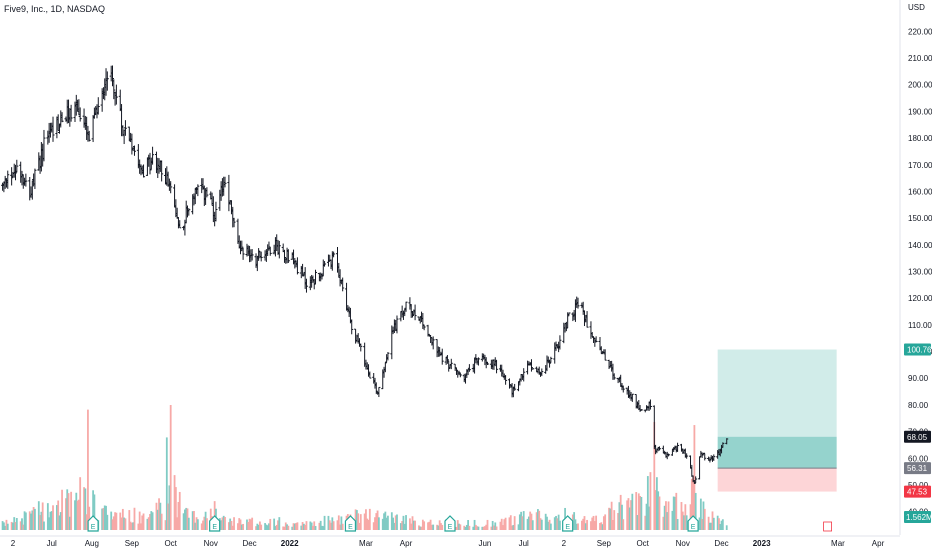 The height and width of the screenshot is (550, 932). Describe the element at coordinates (777, 409) in the screenshot. I see `position-target-zone` at that location.